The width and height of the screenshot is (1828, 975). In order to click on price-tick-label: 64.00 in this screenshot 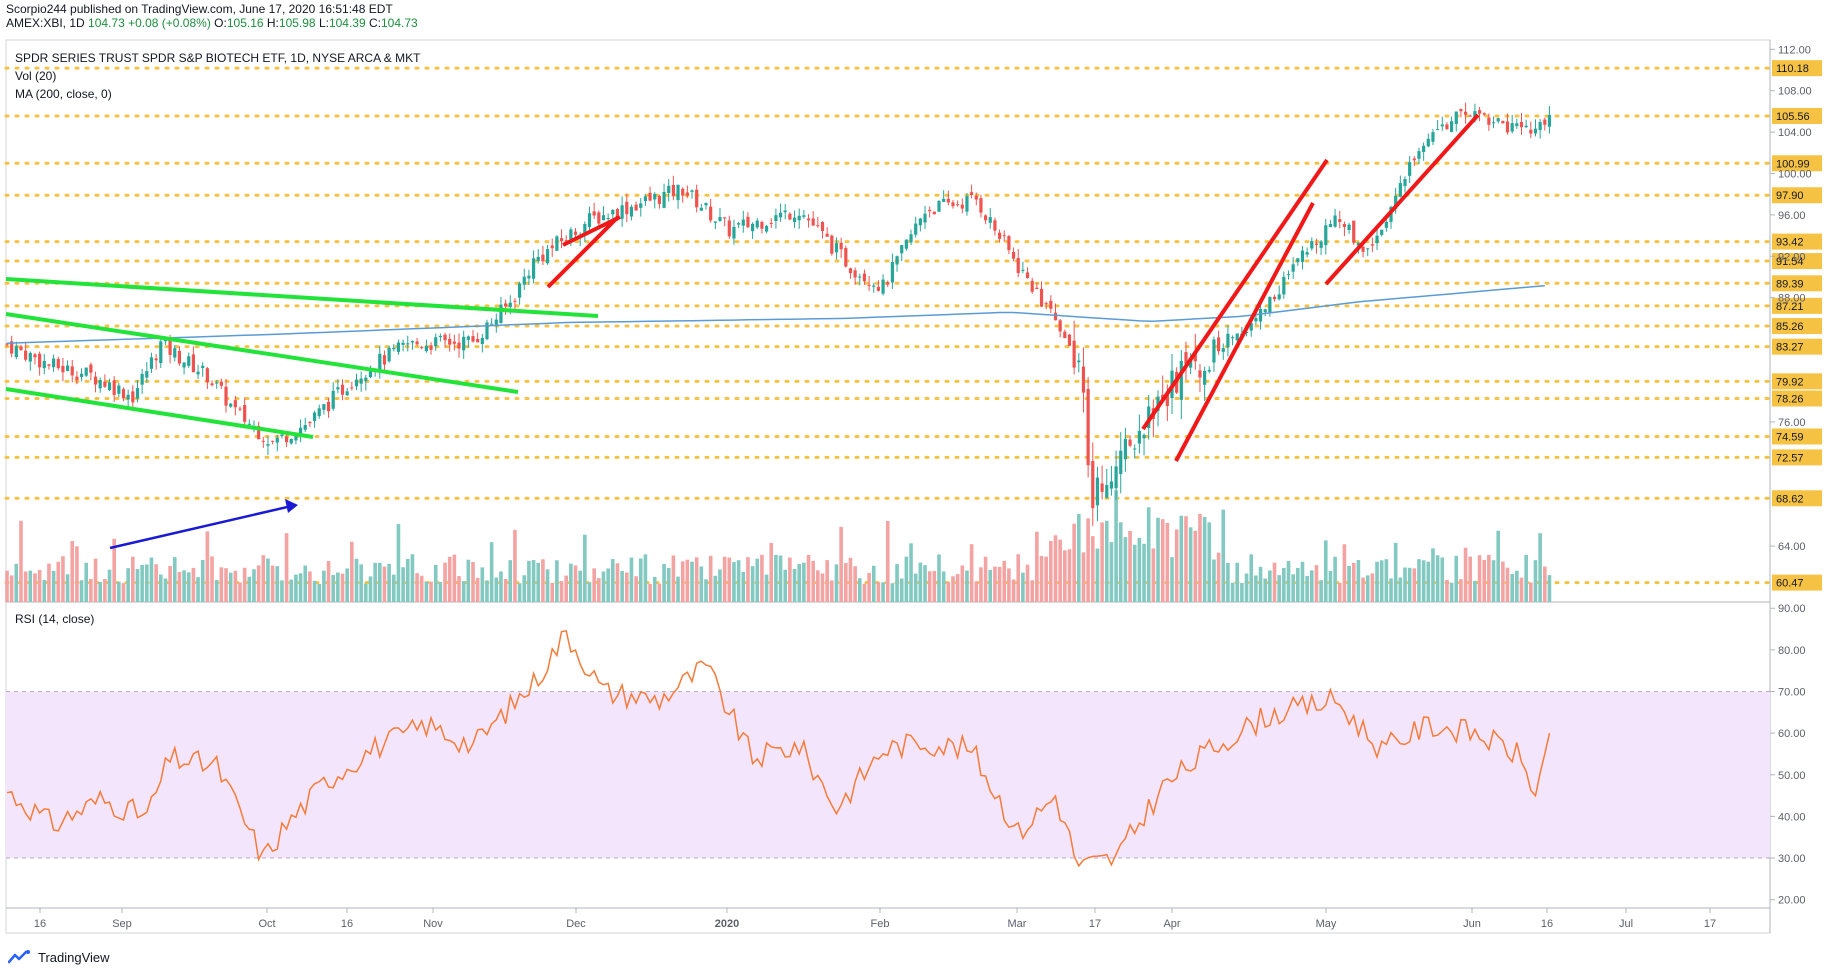, I will do `click(1792, 547)`.